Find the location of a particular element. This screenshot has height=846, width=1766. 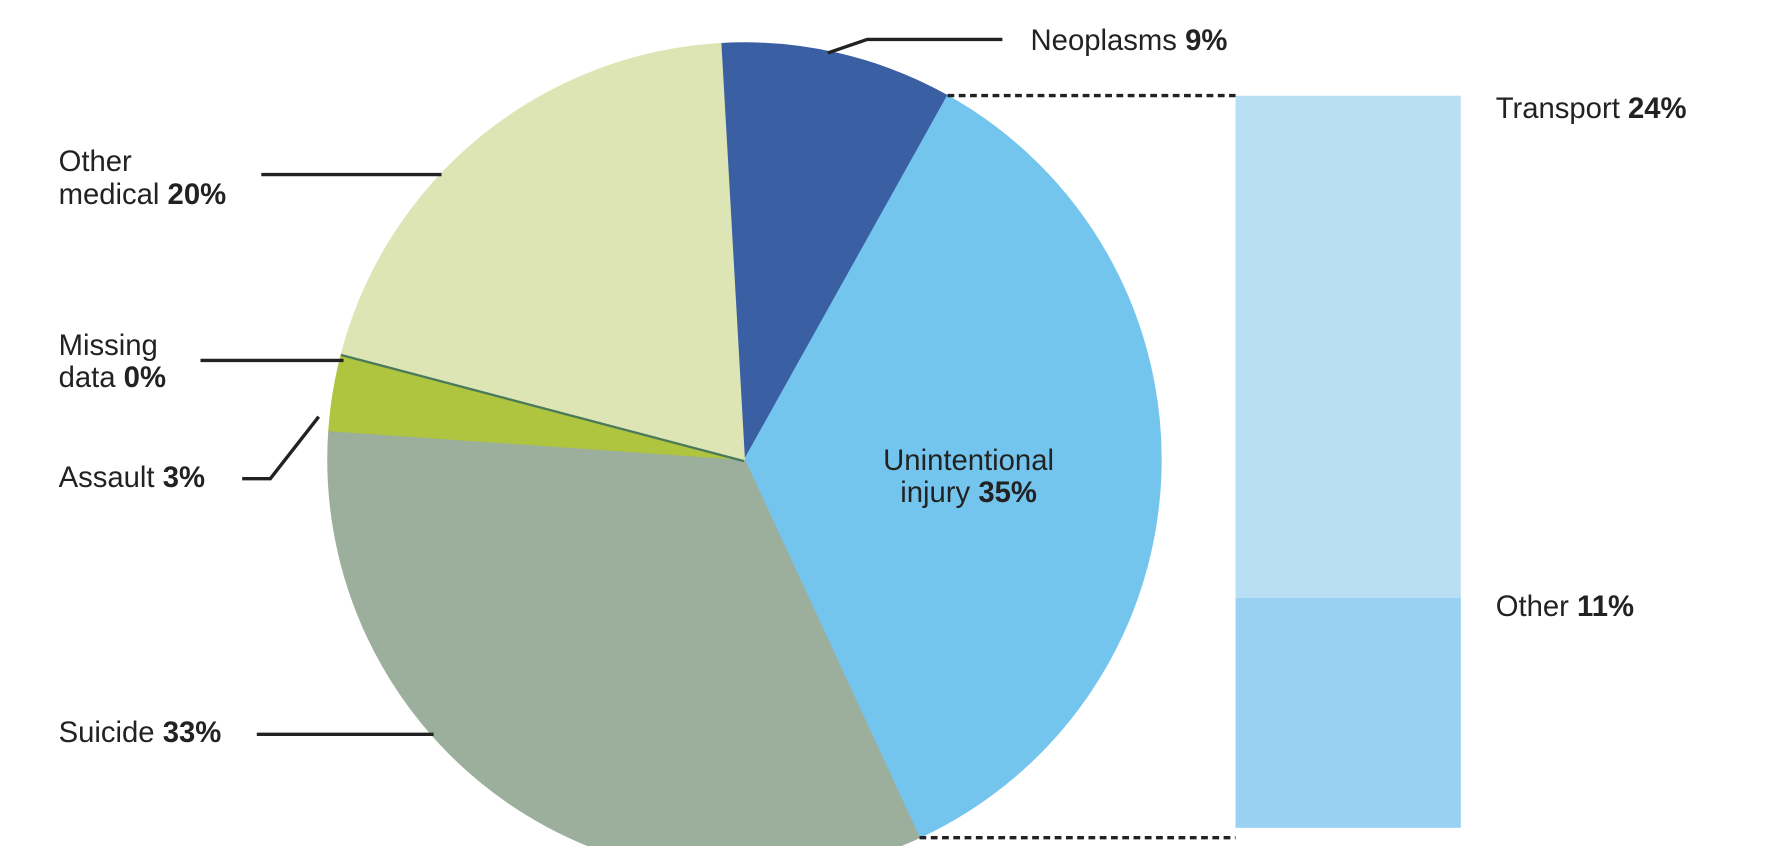

slice-label: Missing data 0% is located at coordinates (126, 361).